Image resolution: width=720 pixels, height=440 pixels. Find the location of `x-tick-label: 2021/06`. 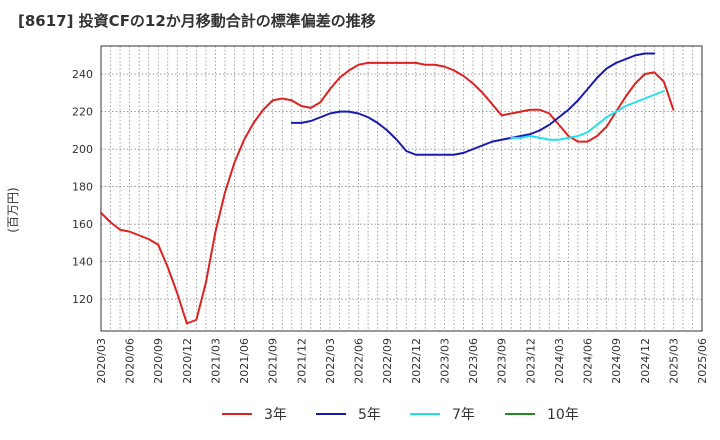

x-tick-label: 2021/06 is located at coordinates (244, 361).